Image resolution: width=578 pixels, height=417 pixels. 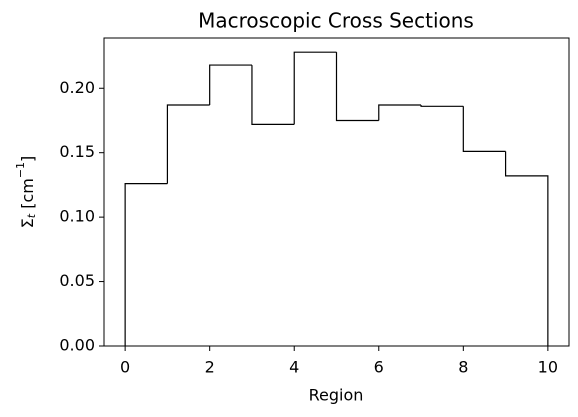 What do you see at coordinates (77, 216) in the screenshot?
I see `y-tick-label: 0.10` at bounding box center [77, 216].